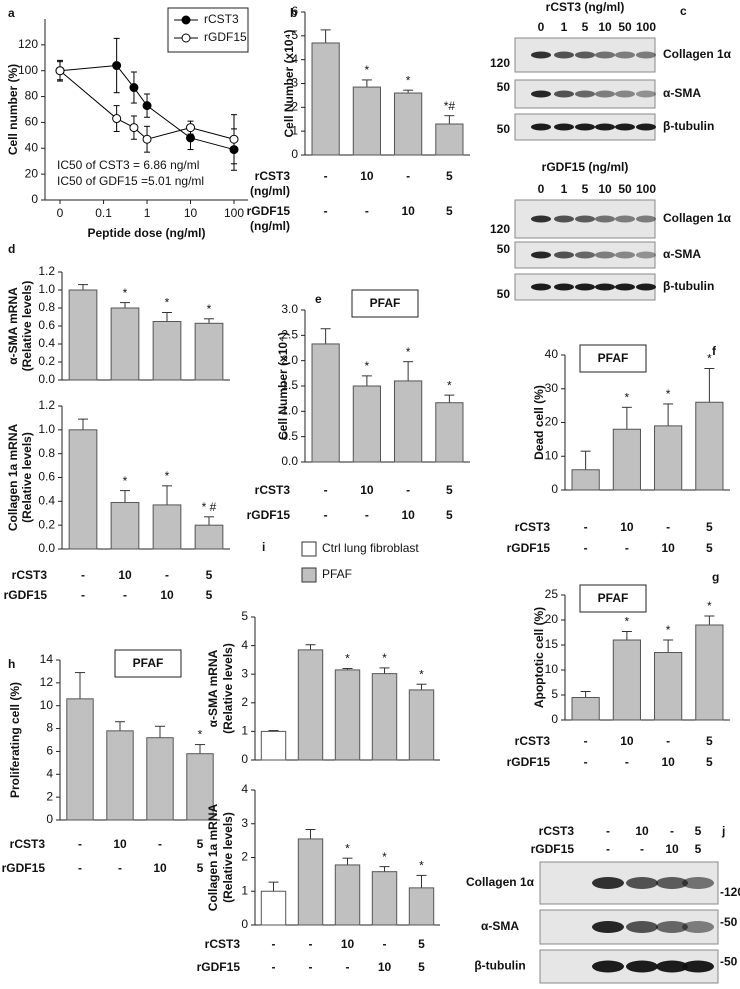 The image size is (740, 989). What do you see at coordinates (28, 70) in the screenshot?
I see `y-tick-label: 100` at bounding box center [28, 70].